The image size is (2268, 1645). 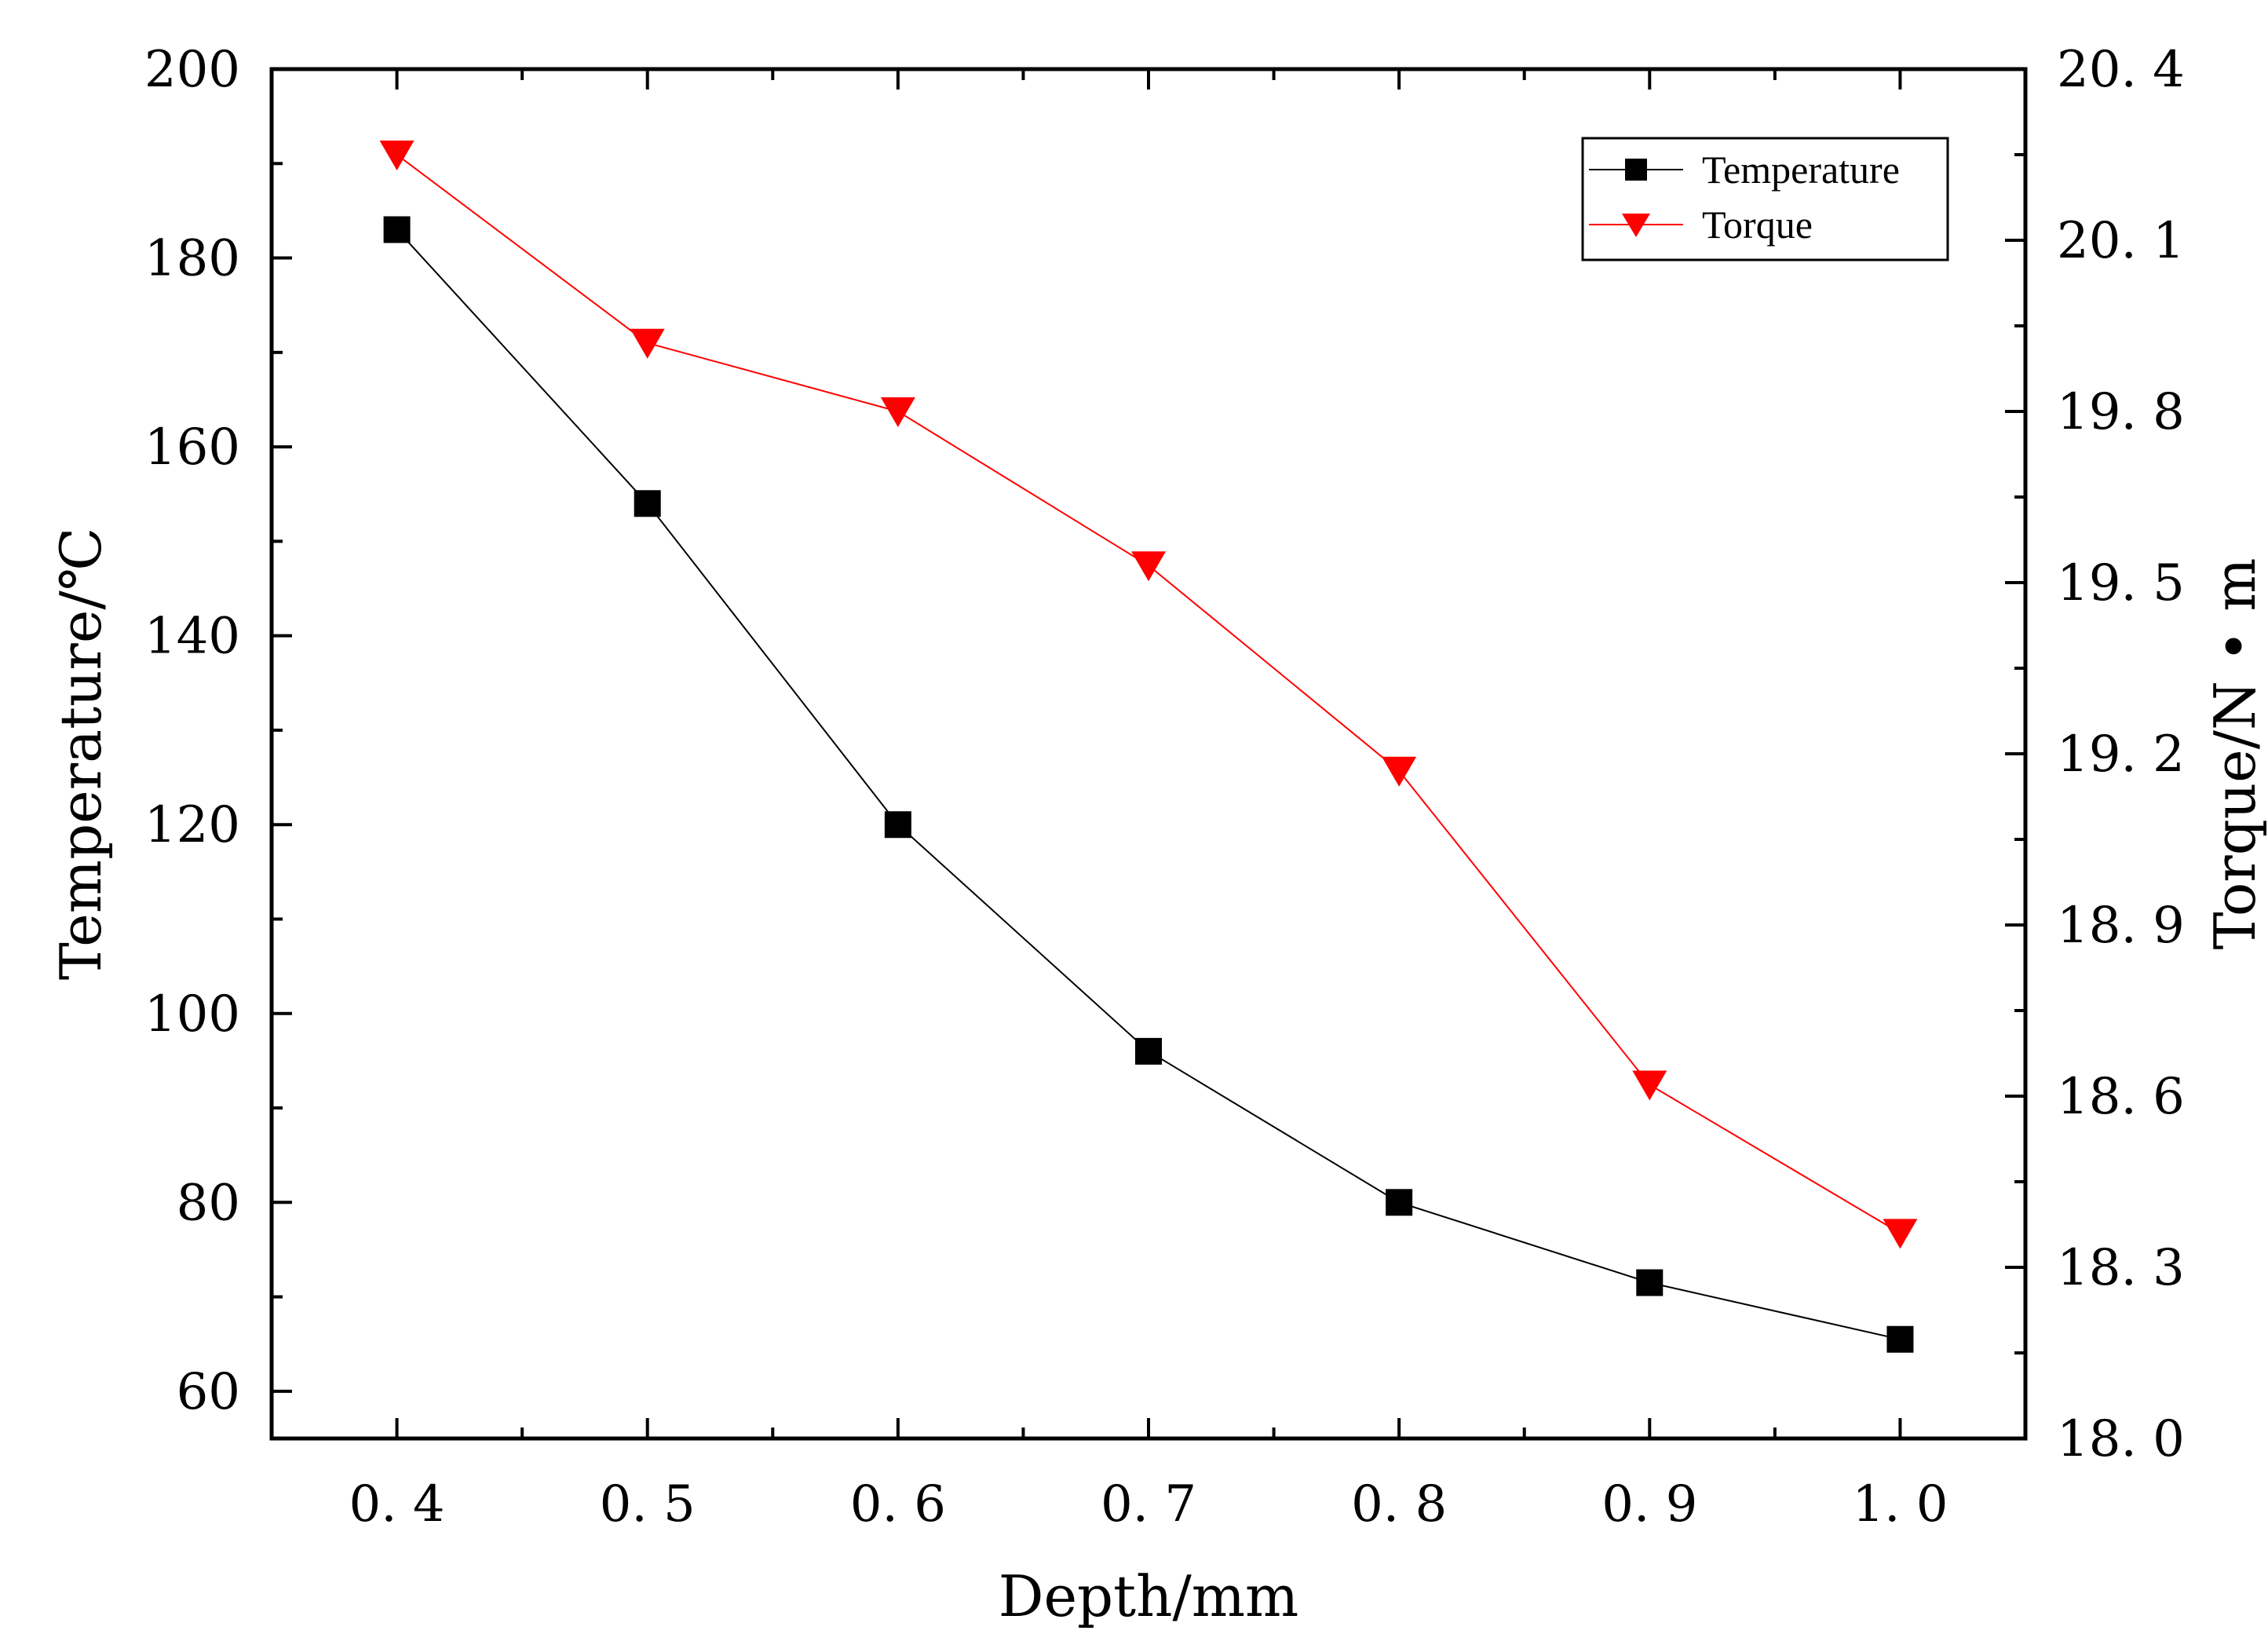 I want to click on y2-tick-label: 18. 6, so click(x=2121, y=1097).